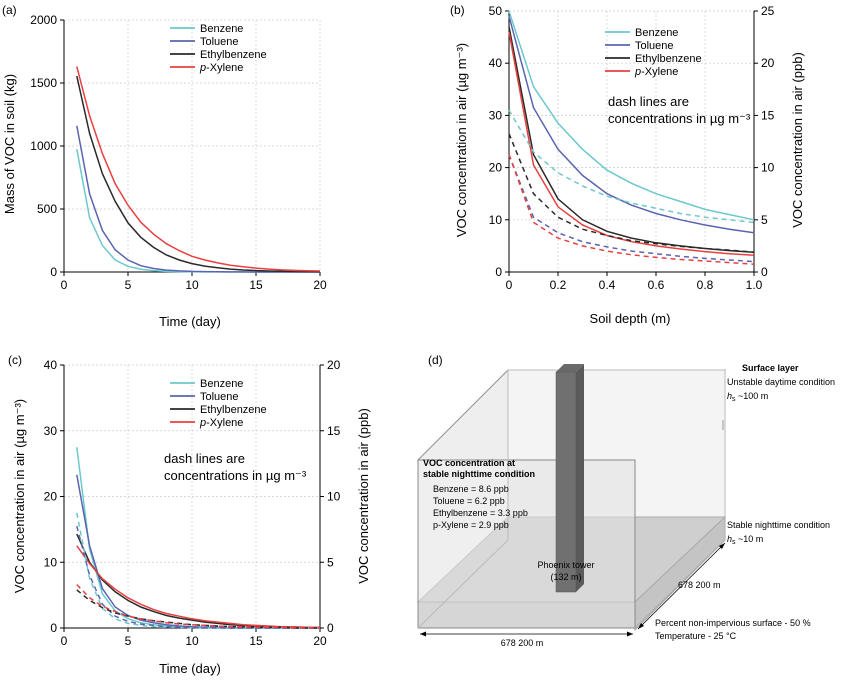  What do you see at coordinates (526, 544) in the screenshot?
I see `box-front-face` at bounding box center [526, 544].